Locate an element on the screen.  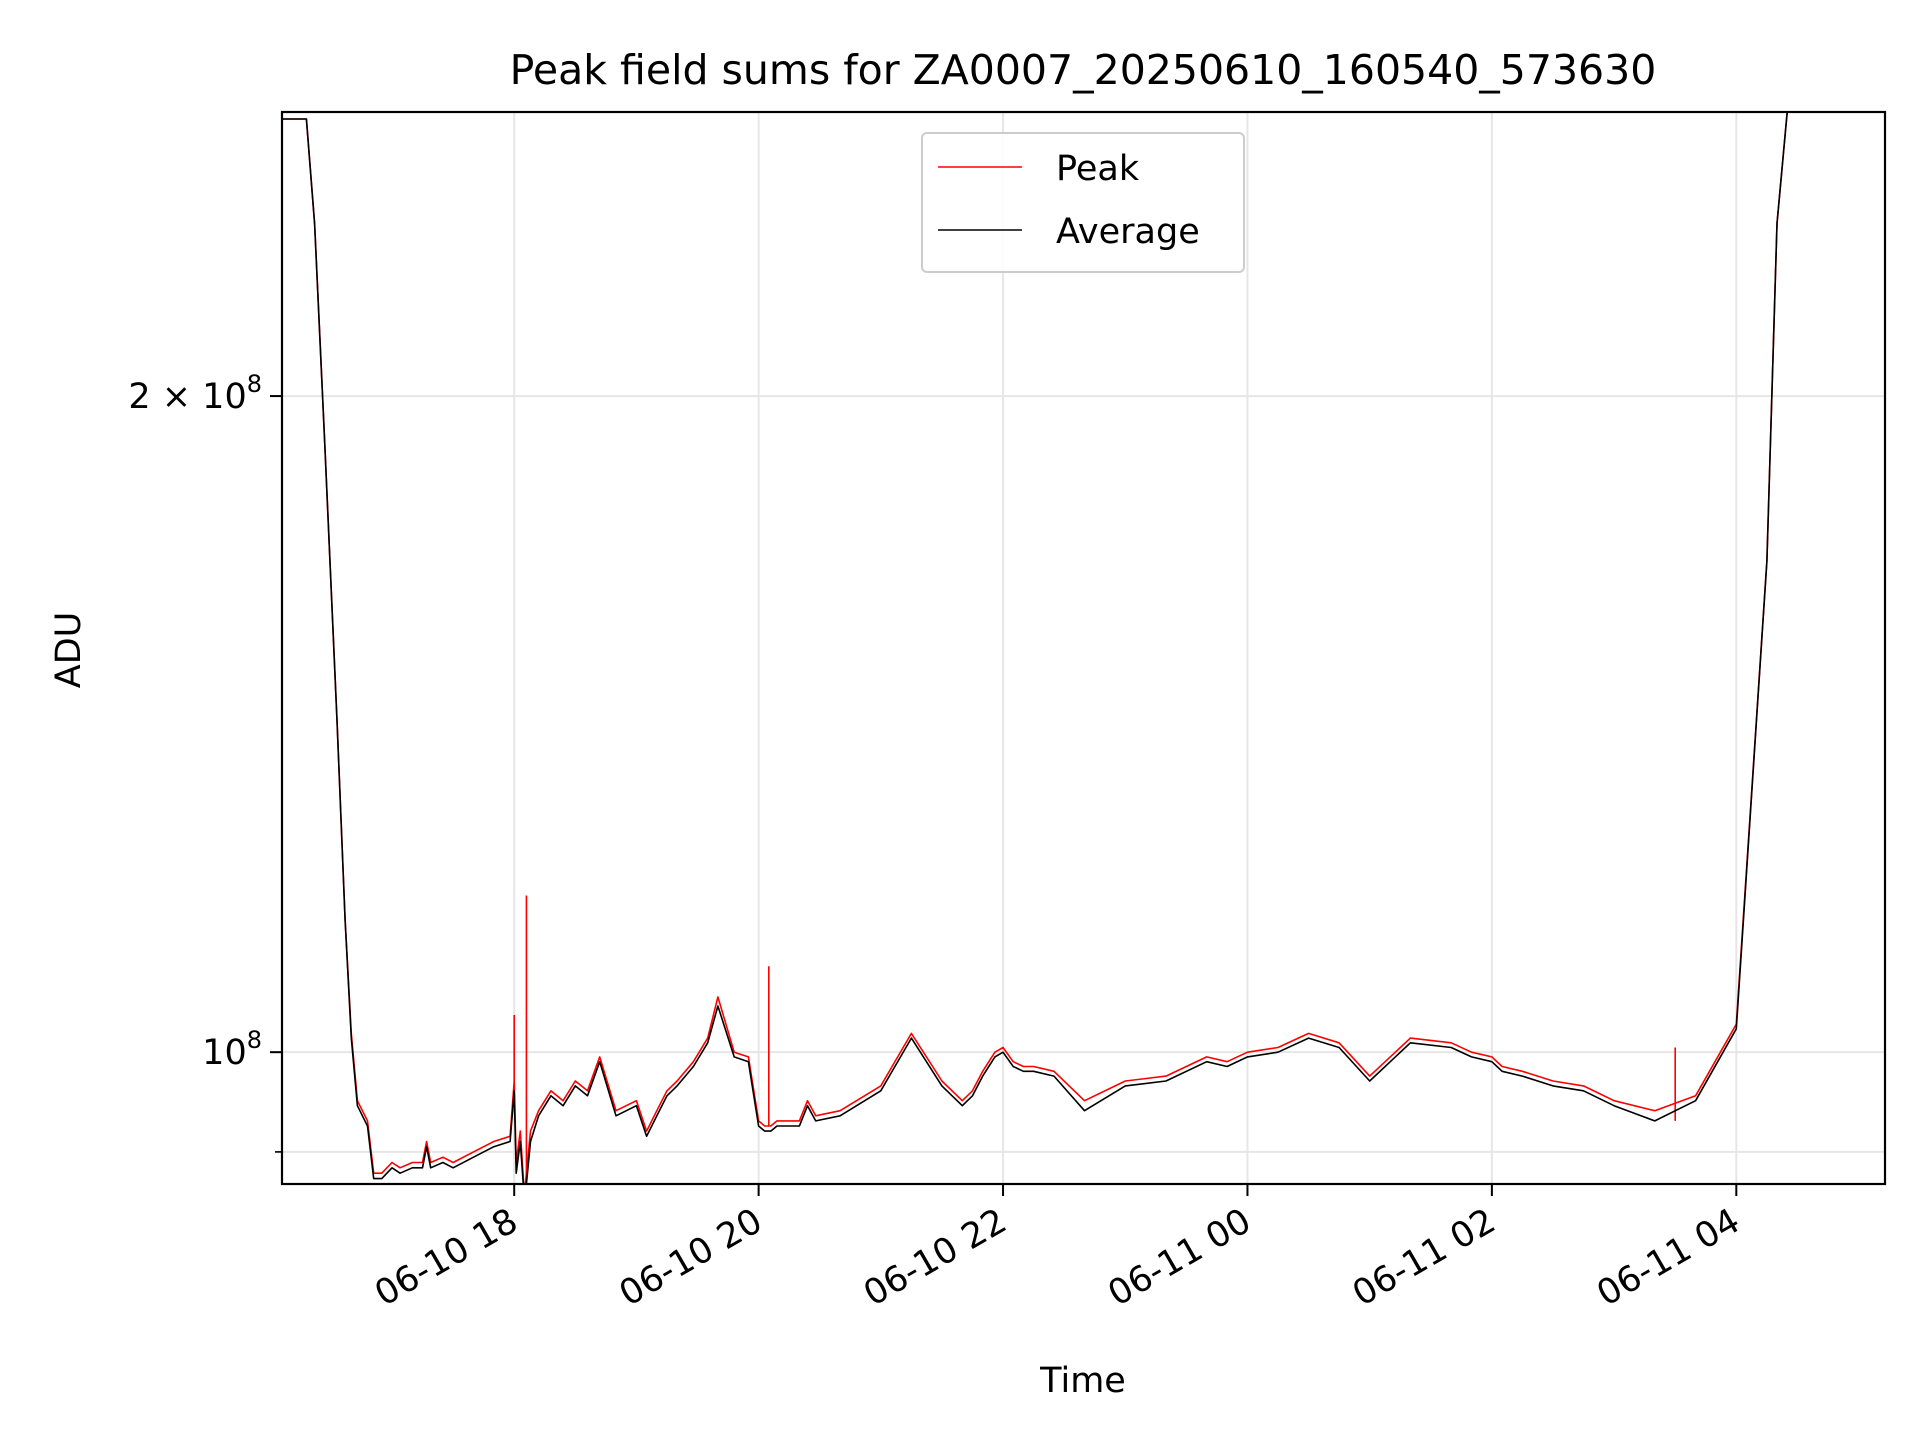
y-axis-label: ADU is located at coordinates (69, 650).